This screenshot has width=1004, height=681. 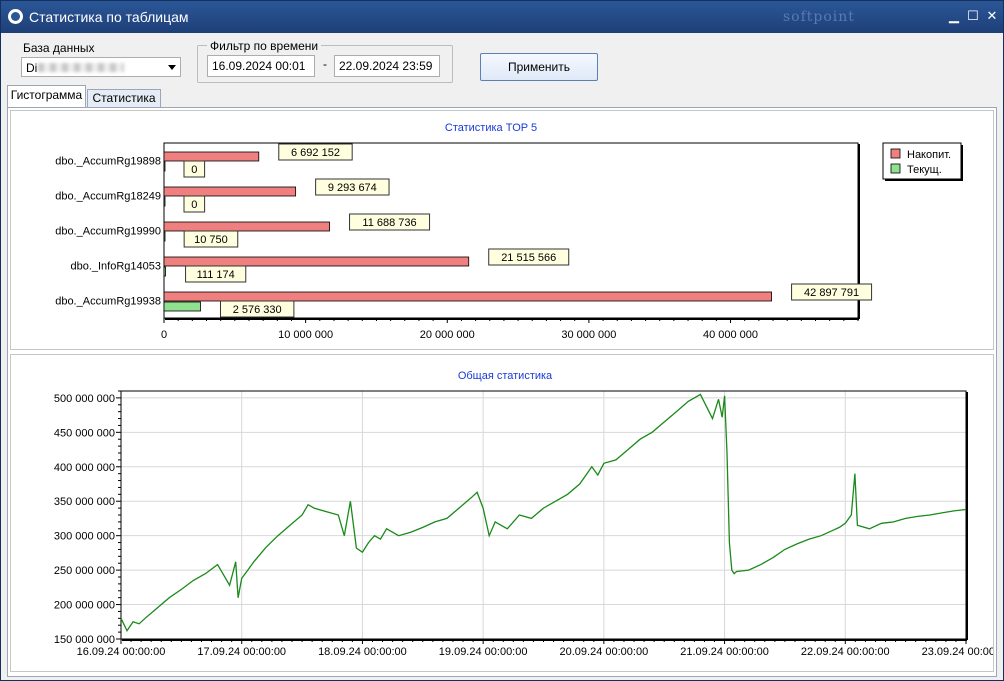 What do you see at coordinates (264, 46) in the screenshot?
I see `time-filter-label: Фильтр по времени` at bounding box center [264, 46].